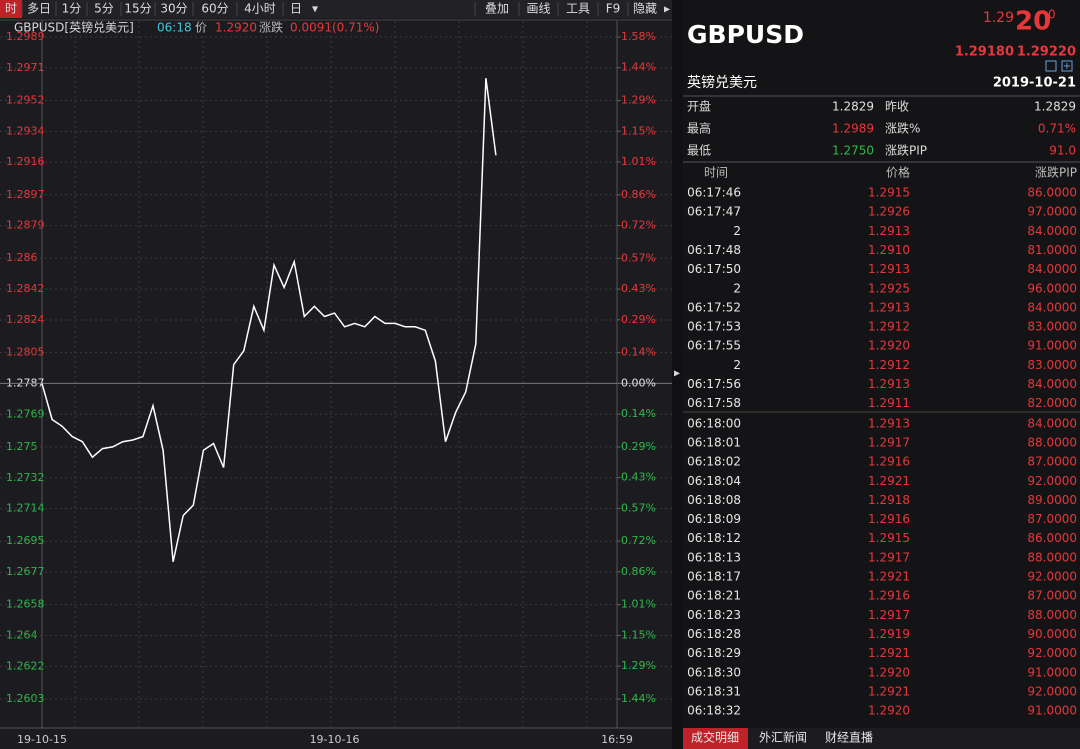 This screenshot has width=1080, height=749. I want to click on y2-tick-label: 1.15%, so click(638, 634).